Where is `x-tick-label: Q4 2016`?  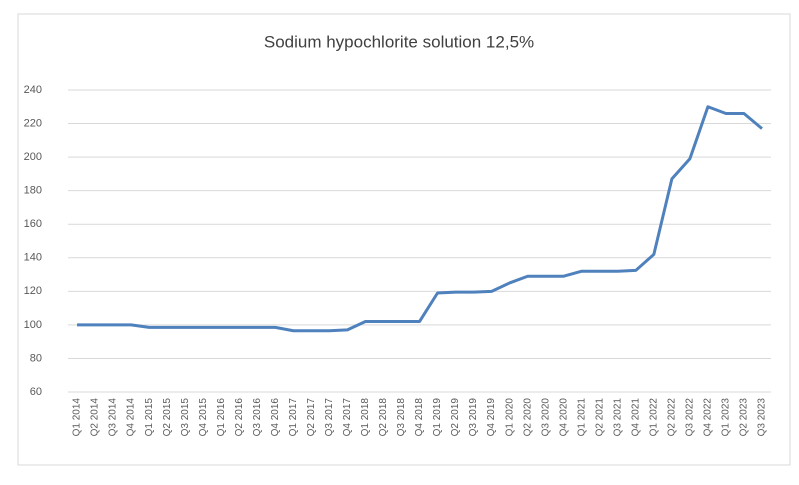 x-tick-label: Q4 2016 is located at coordinates (275, 417).